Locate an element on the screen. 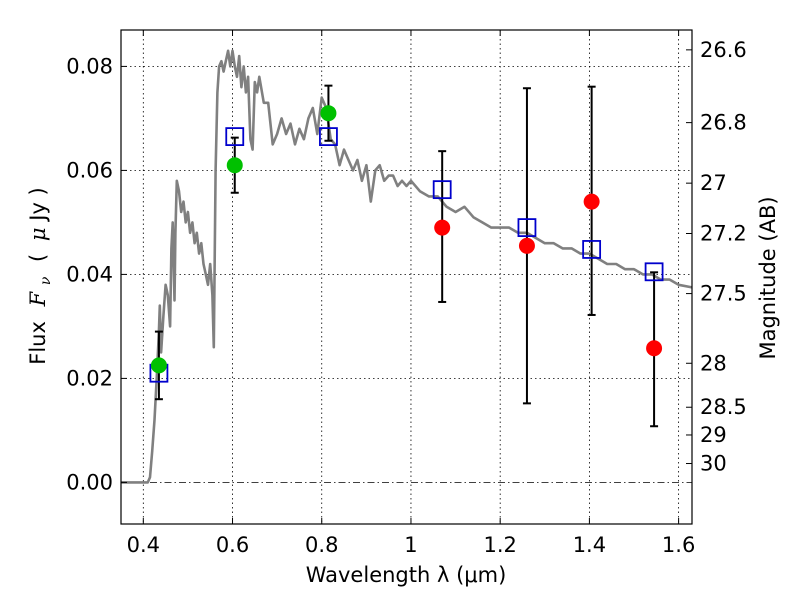 The image size is (800, 600). x-tick-label: 0.4 is located at coordinates (143, 545).